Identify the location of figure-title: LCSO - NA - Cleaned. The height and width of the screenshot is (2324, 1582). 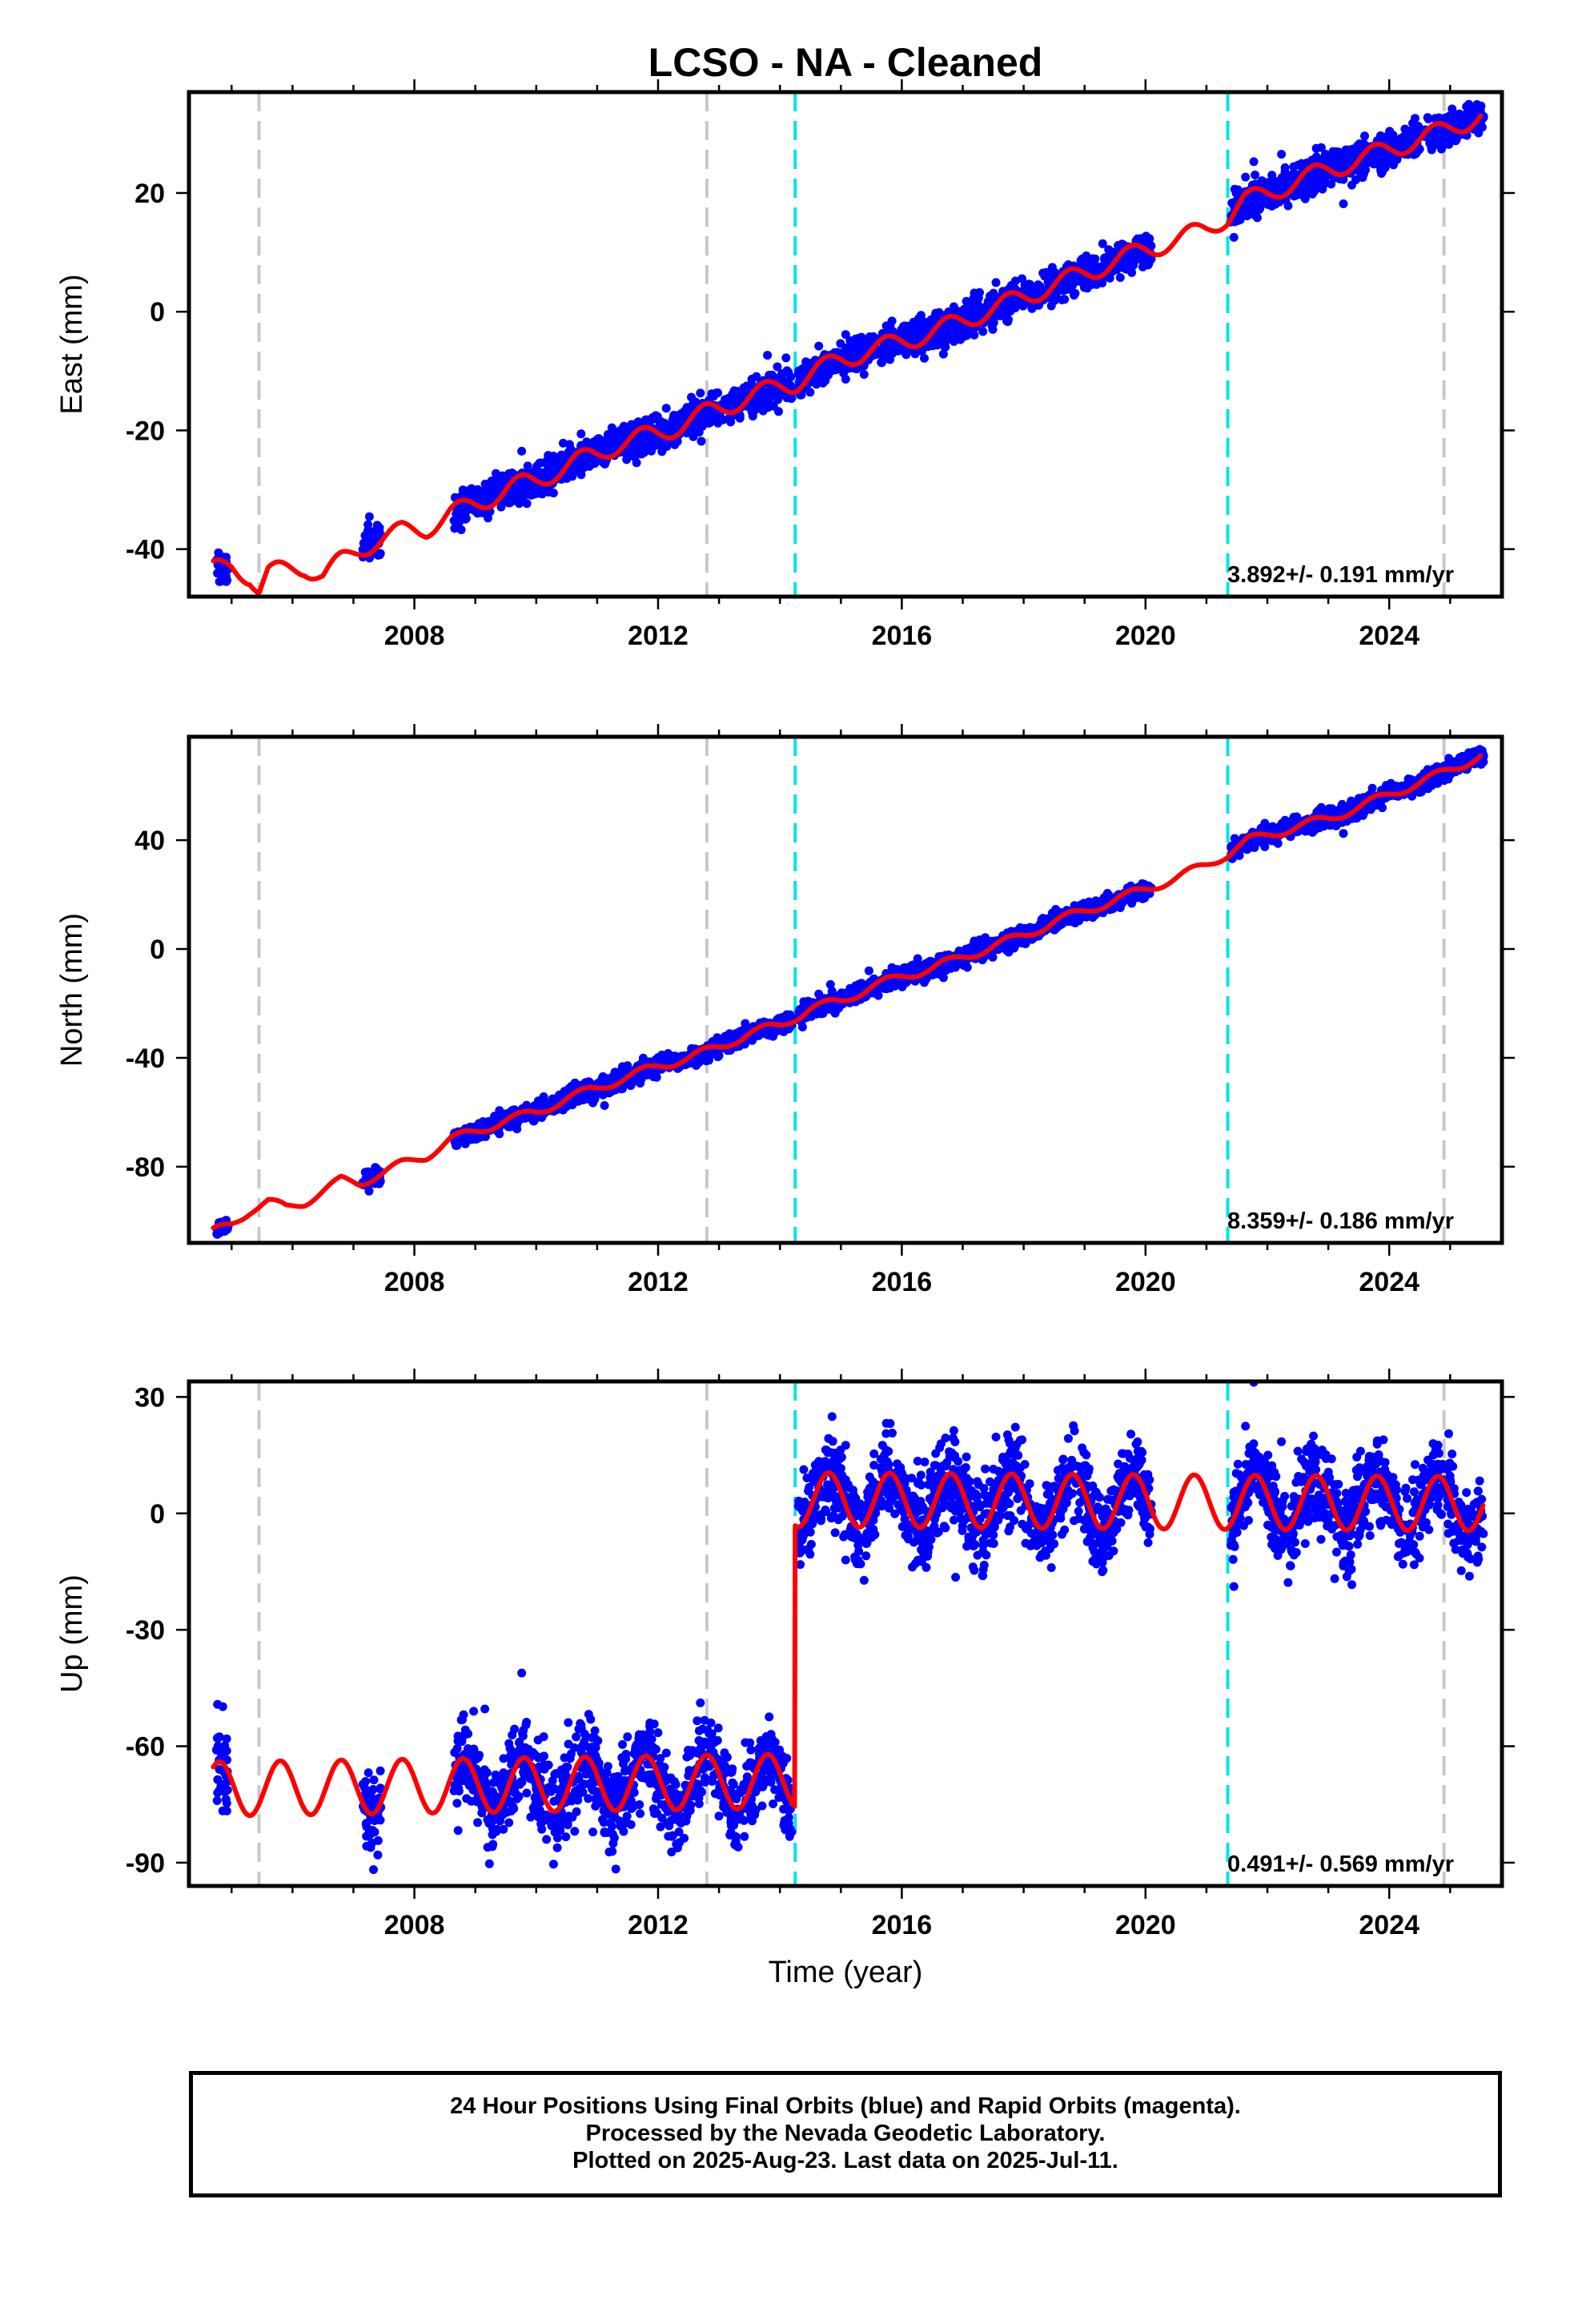
(846, 62).